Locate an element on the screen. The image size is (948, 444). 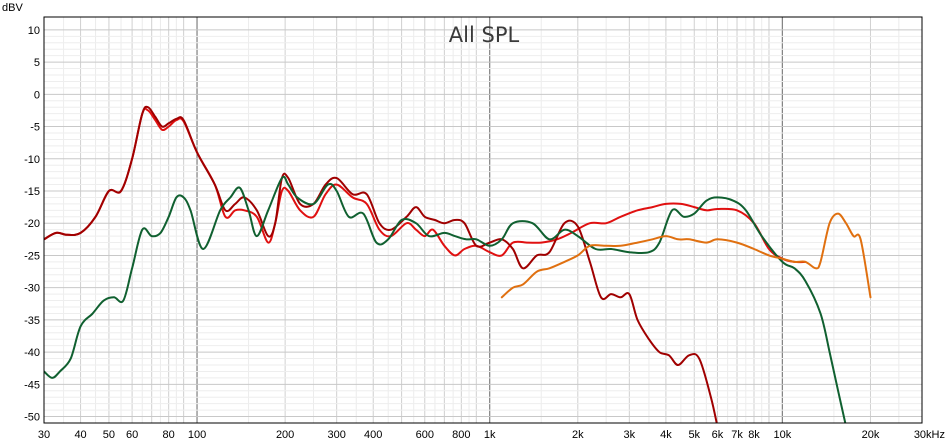
x-tick-label: 6k is located at coordinates (718, 435).